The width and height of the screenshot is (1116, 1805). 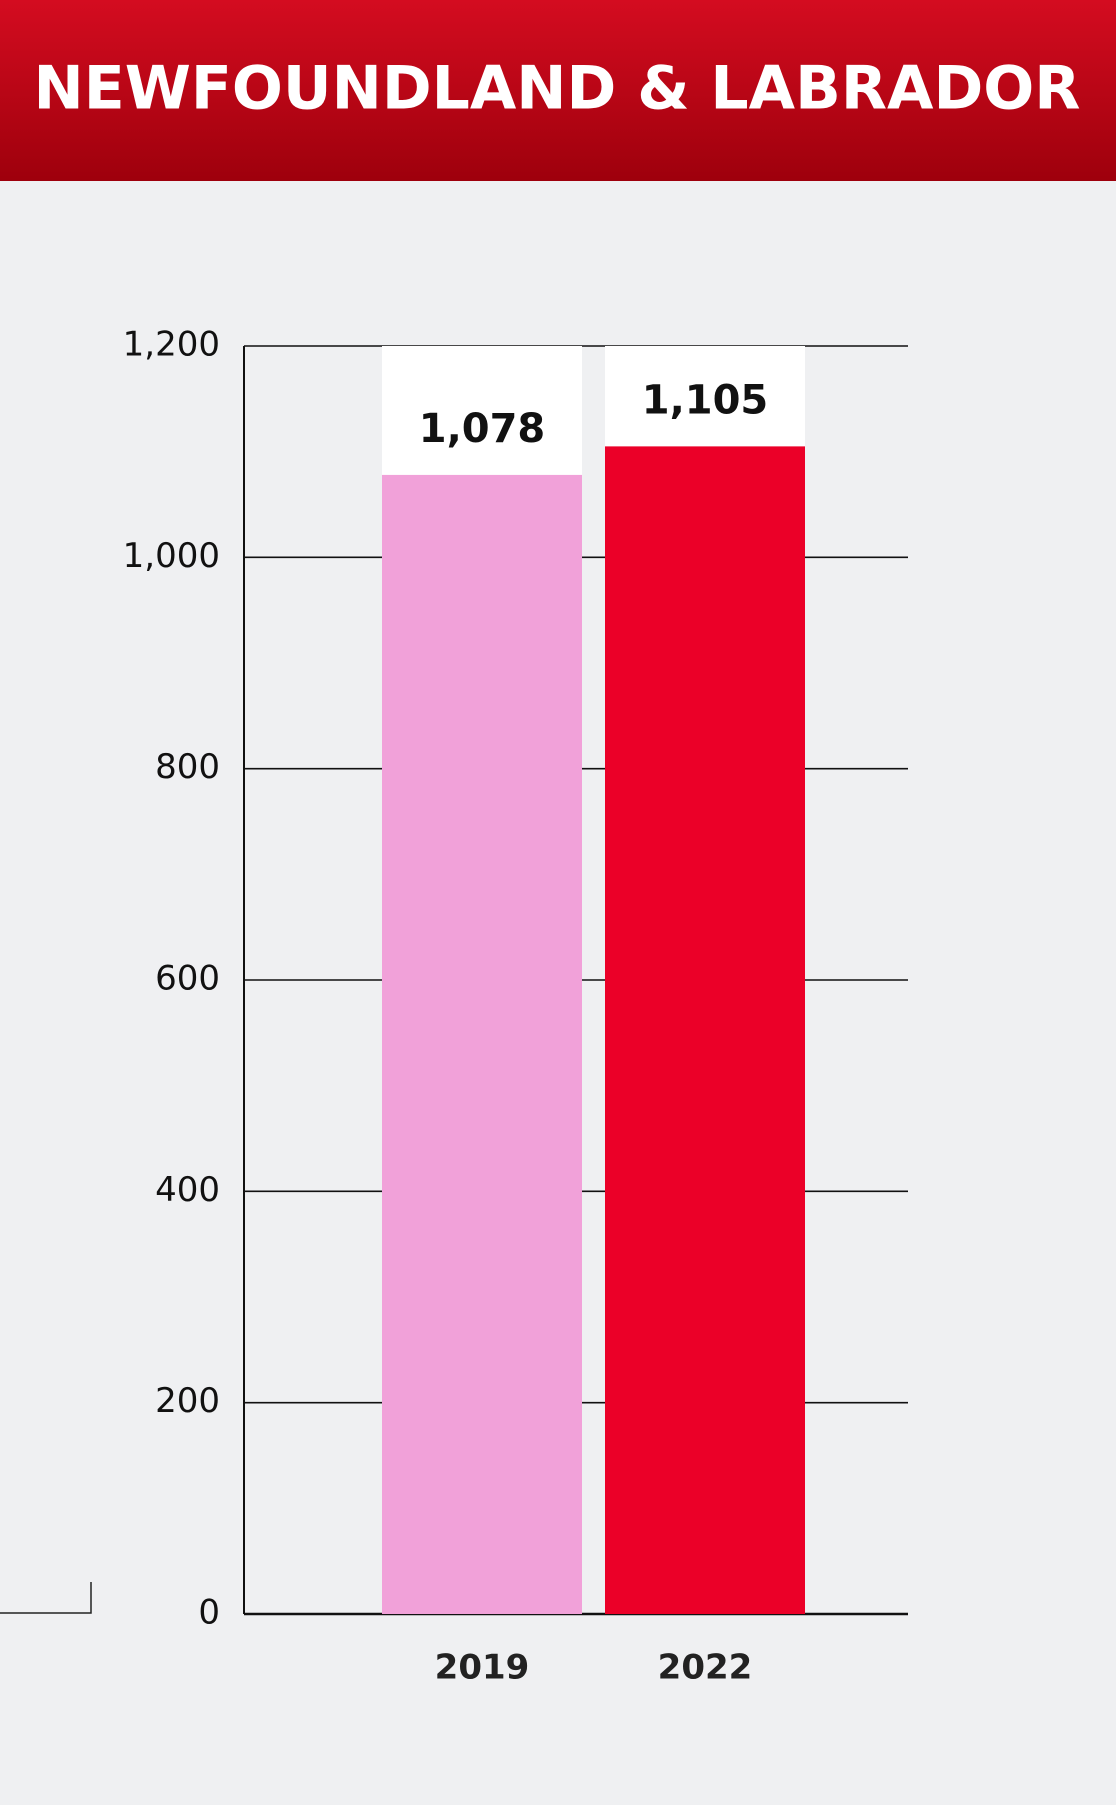 I want to click on y-tick-label: 0, so click(x=209, y=1613).